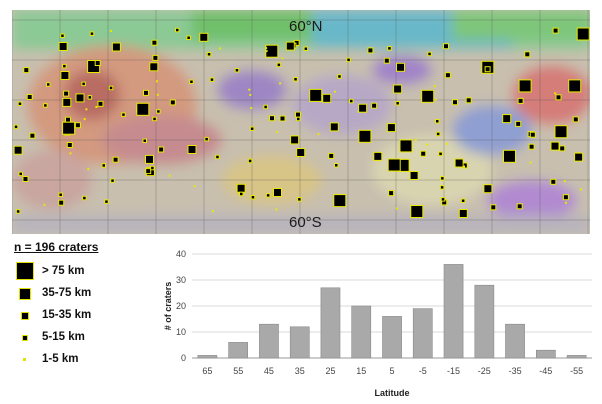  I want to click on x-tick-label: 25, so click(330, 371).